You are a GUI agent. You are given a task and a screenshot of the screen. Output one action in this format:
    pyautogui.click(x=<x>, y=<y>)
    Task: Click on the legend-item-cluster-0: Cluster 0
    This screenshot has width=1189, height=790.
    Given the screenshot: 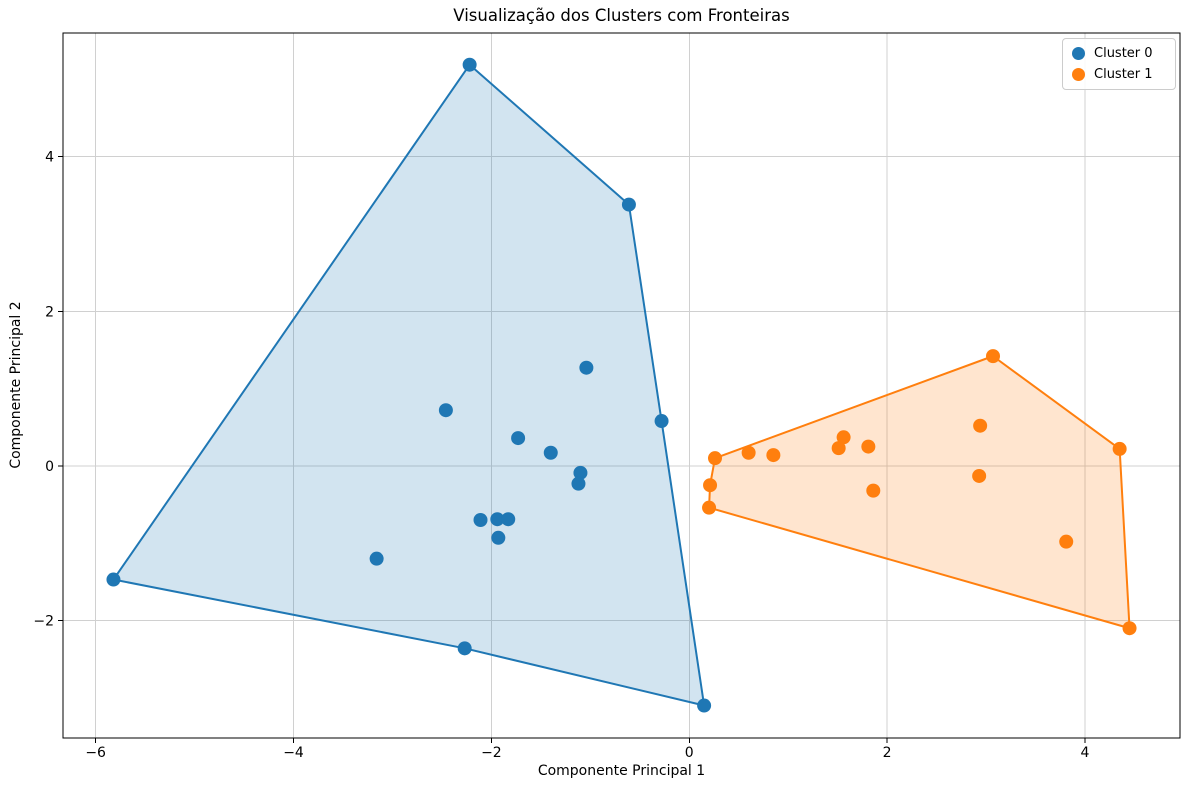 What is the action you would take?
    pyautogui.click(x=1119, y=53)
    